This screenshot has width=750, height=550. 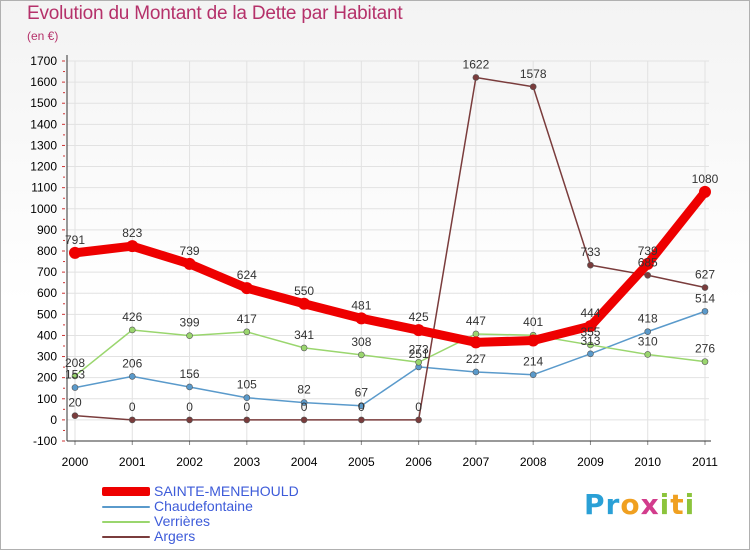 What do you see at coordinates (75, 462) in the screenshot?
I see `x-tick-label: 2000` at bounding box center [75, 462].